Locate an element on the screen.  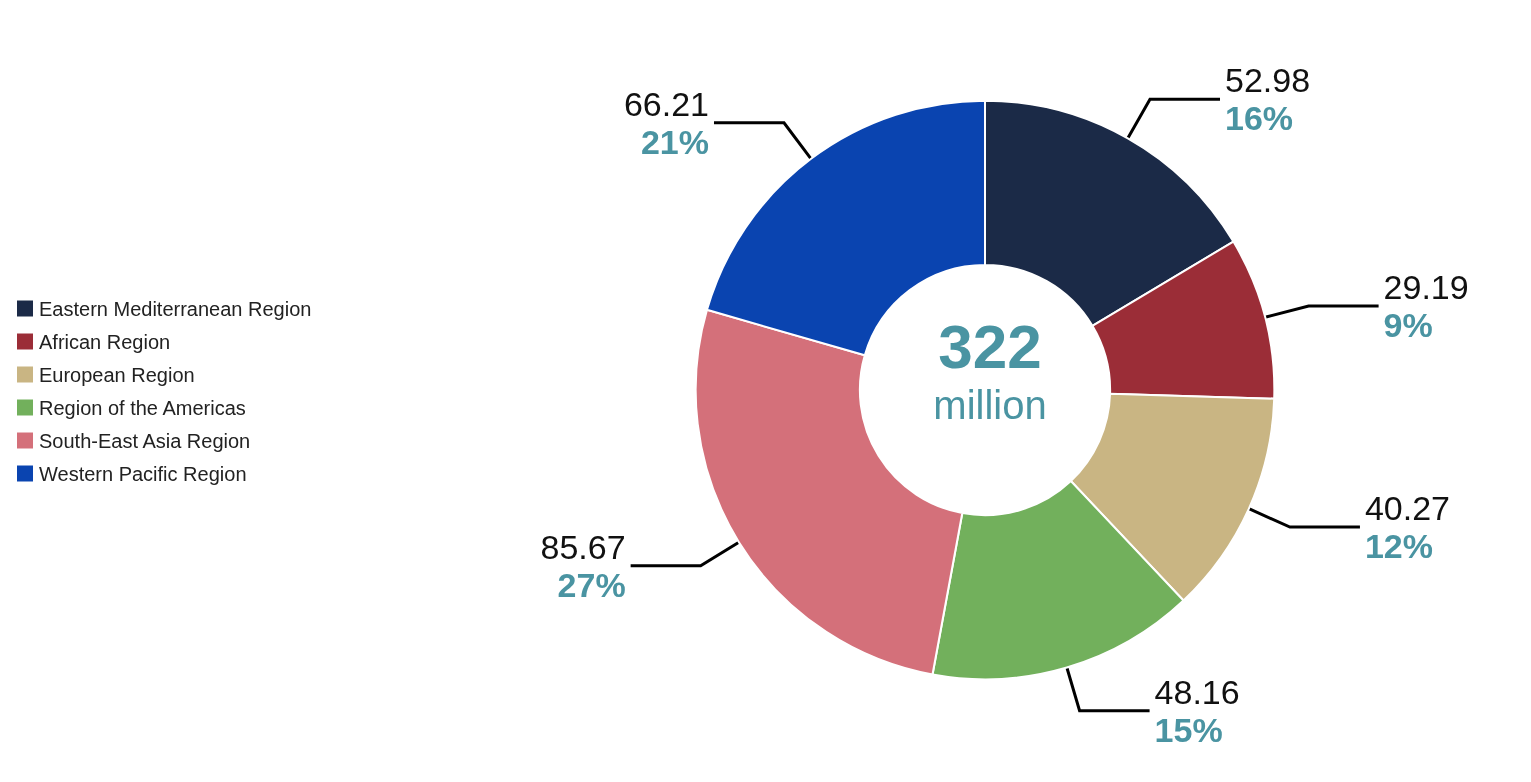
data-label: 52.98 16% is located at coordinates (1268, 99).